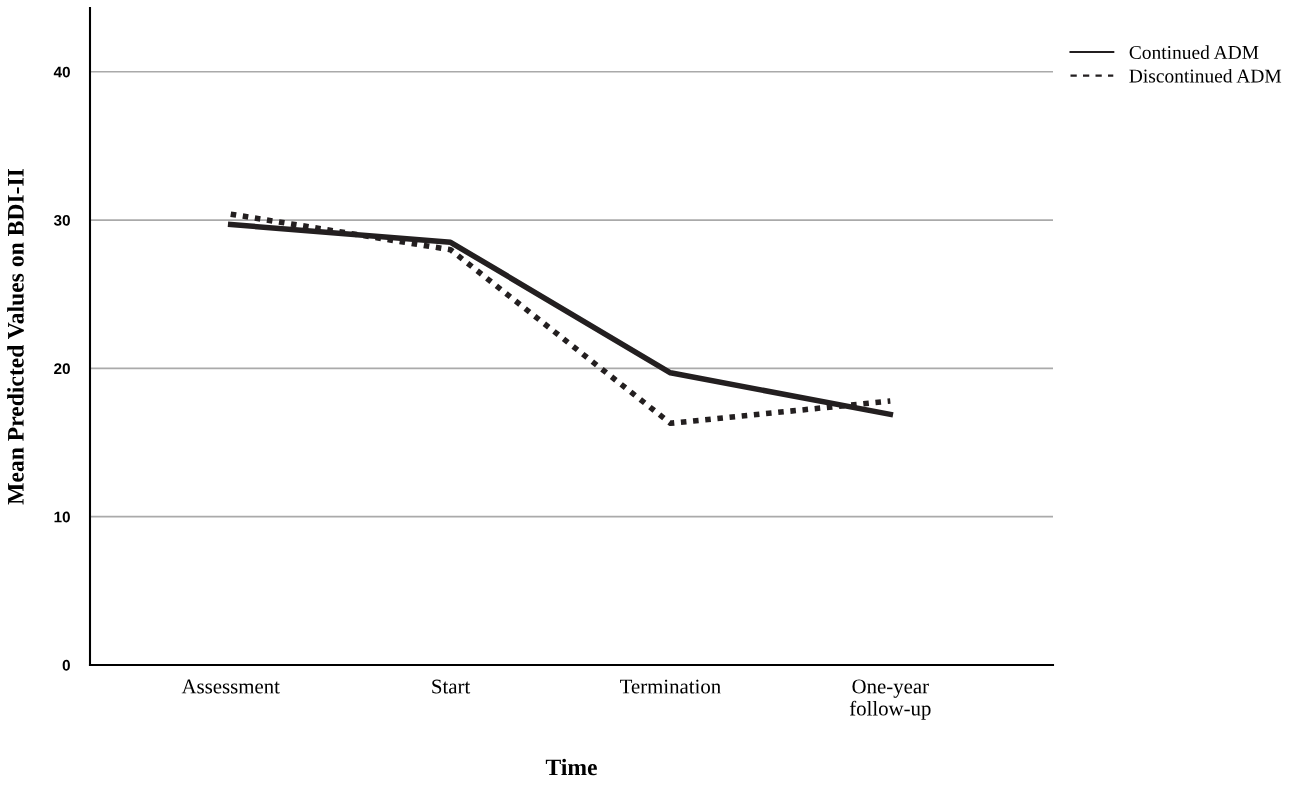 The width and height of the screenshot is (1300, 785). What do you see at coordinates (571, 767) in the screenshot?
I see `x-axis-title: Time` at bounding box center [571, 767].